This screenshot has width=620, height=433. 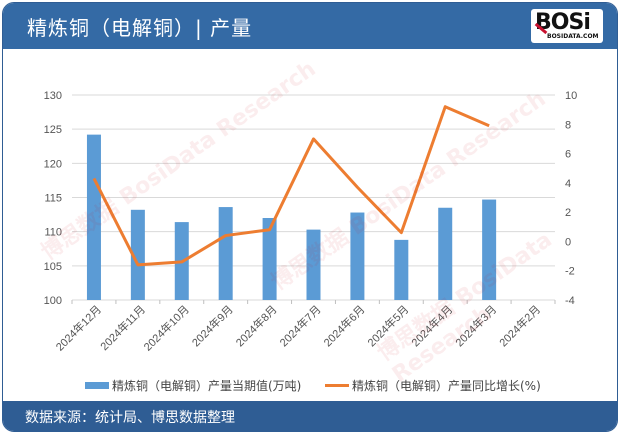 I want to click on x-axis-label: 2024年10月, so click(x=165, y=327).